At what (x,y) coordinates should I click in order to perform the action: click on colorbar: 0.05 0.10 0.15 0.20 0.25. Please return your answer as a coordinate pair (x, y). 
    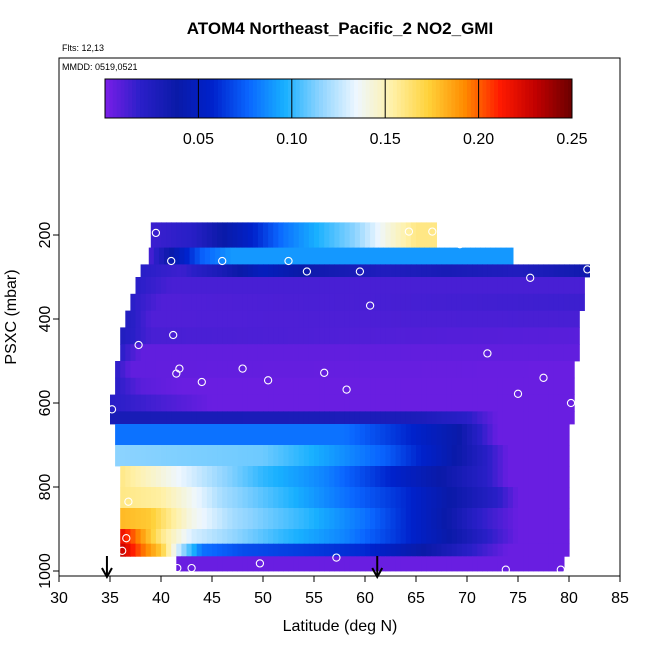
    Looking at the image, I should click on (346, 113).